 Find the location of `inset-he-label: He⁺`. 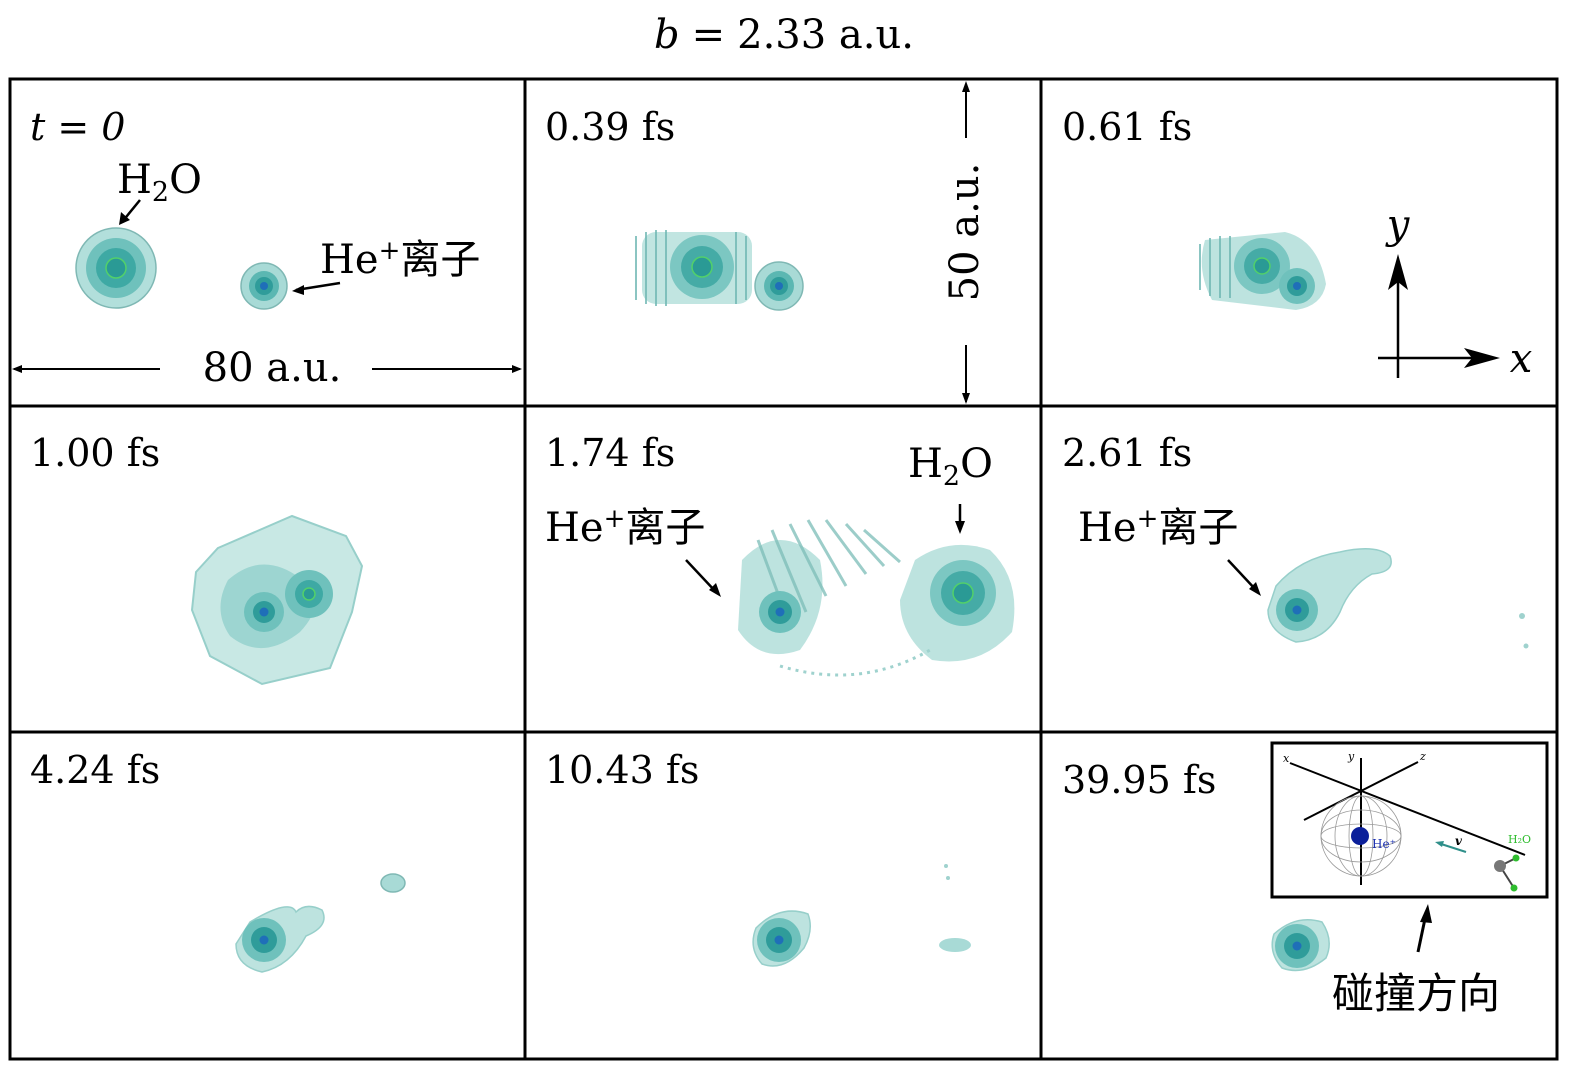

inset-he-label: He⁺ is located at coordinates (1384, 844).